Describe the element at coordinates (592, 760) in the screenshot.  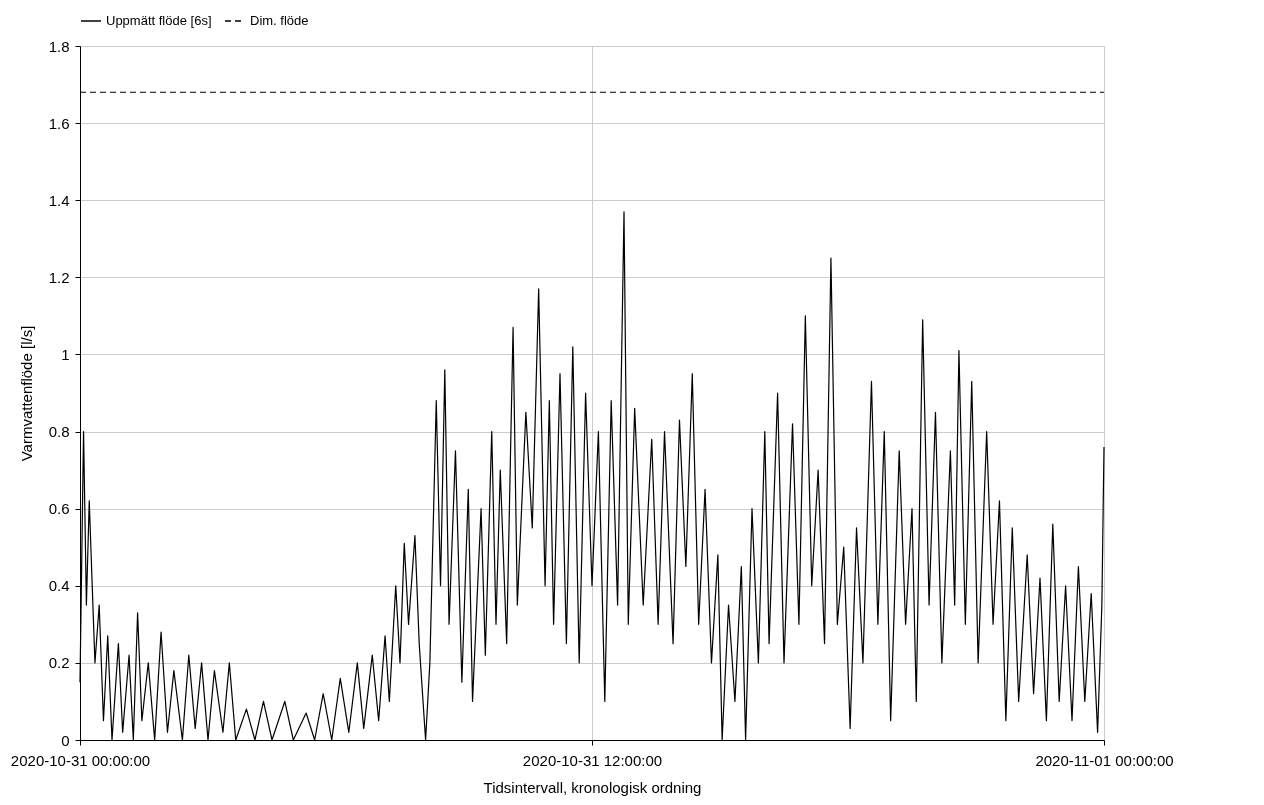
I see `x-tick-label: 2020-10-31 12:00:00` at that location.